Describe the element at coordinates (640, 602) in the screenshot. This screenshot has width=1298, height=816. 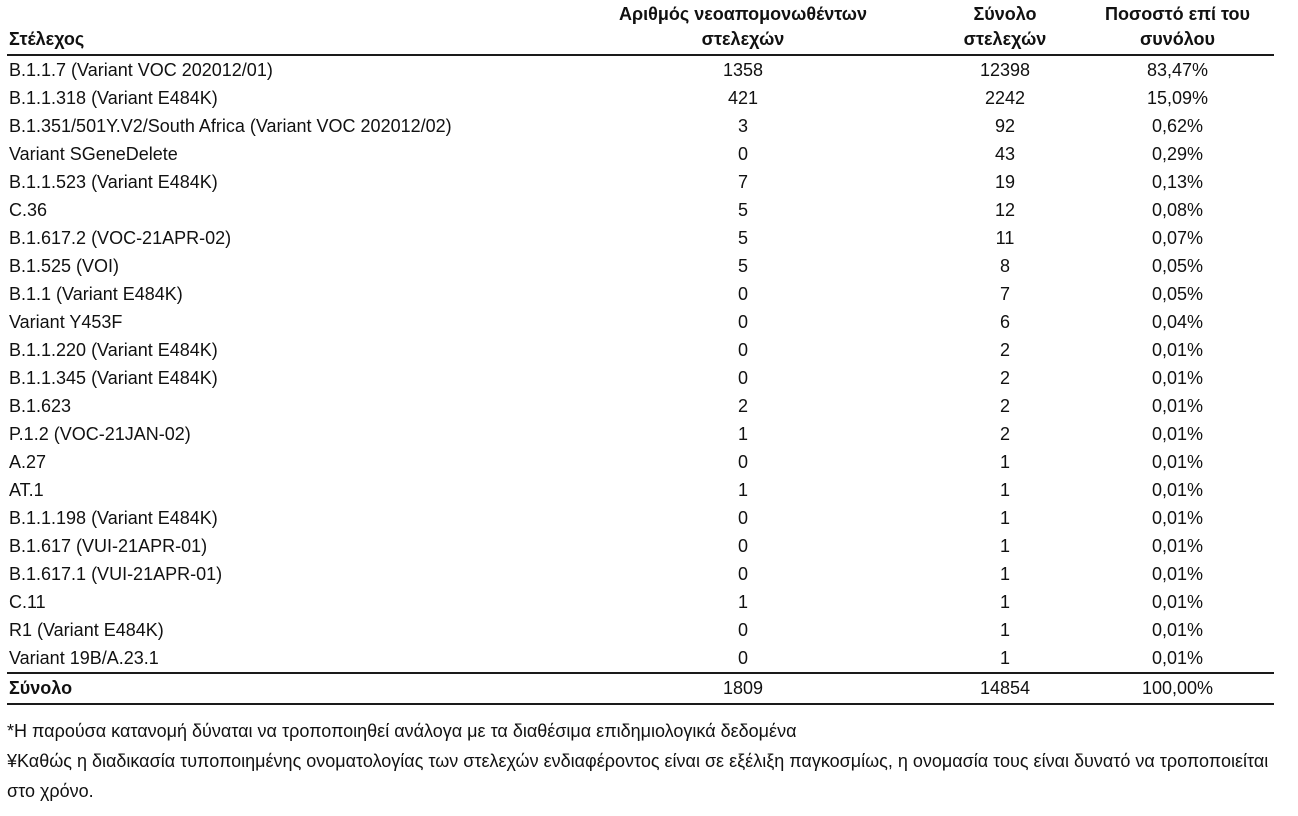
I see `table-row: C.11 1 1 0,01%` at that location.